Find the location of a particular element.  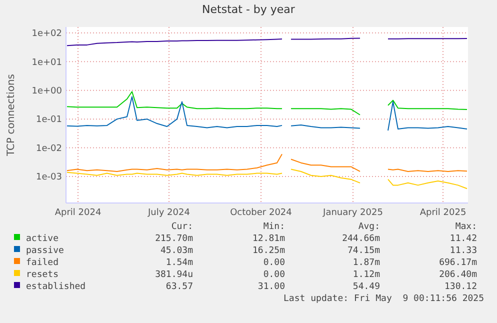

legend-label: failed is located at coordinates (42, 263).